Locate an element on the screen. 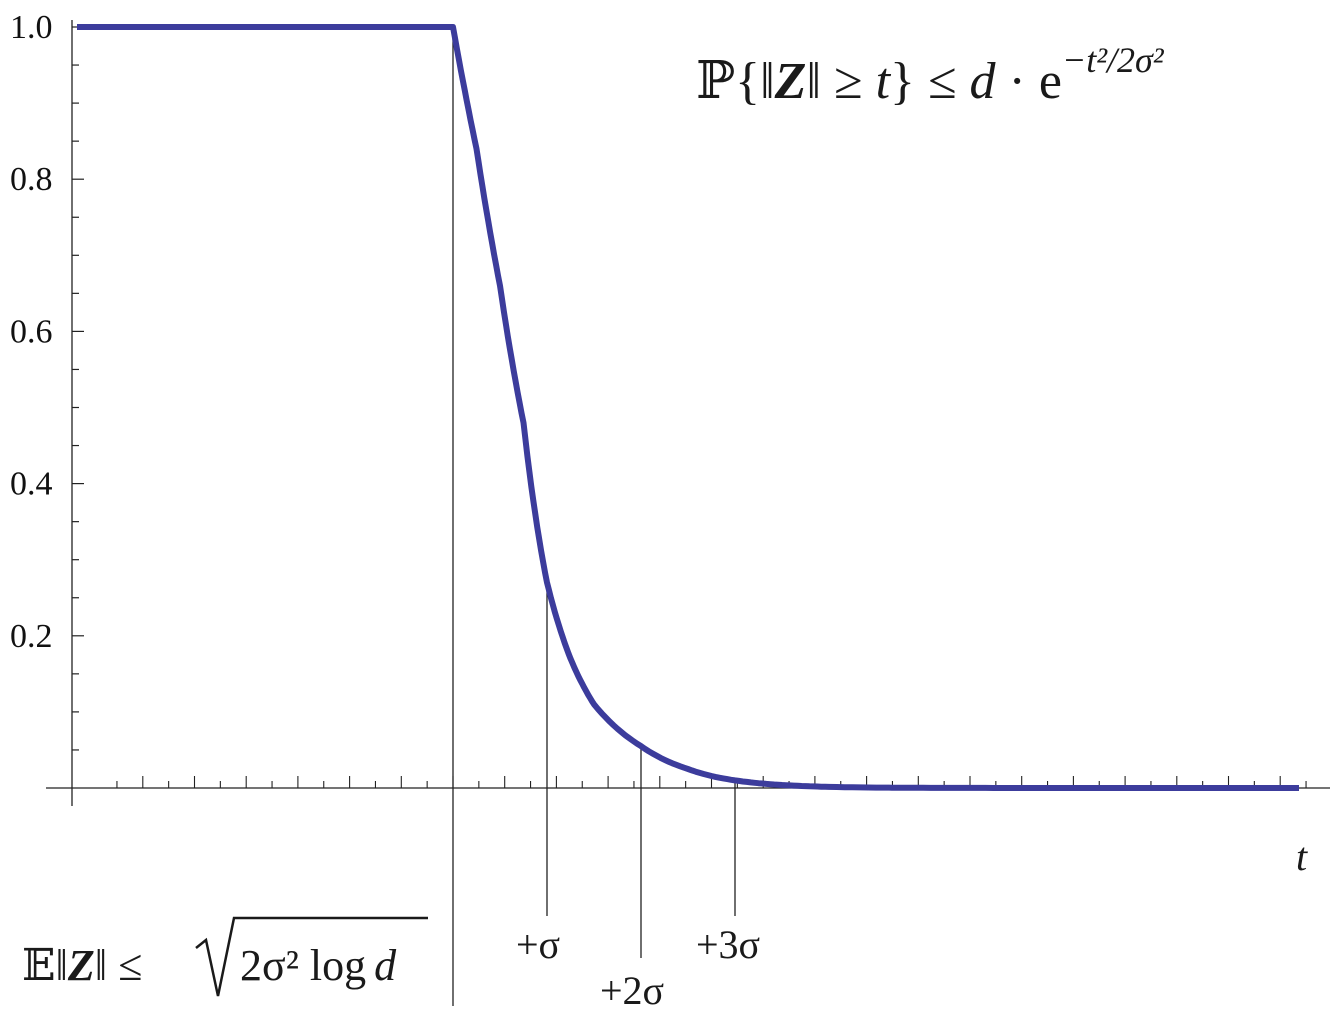  expect-norm-close: ‖ ≤ is located at coordinates (119, 965).